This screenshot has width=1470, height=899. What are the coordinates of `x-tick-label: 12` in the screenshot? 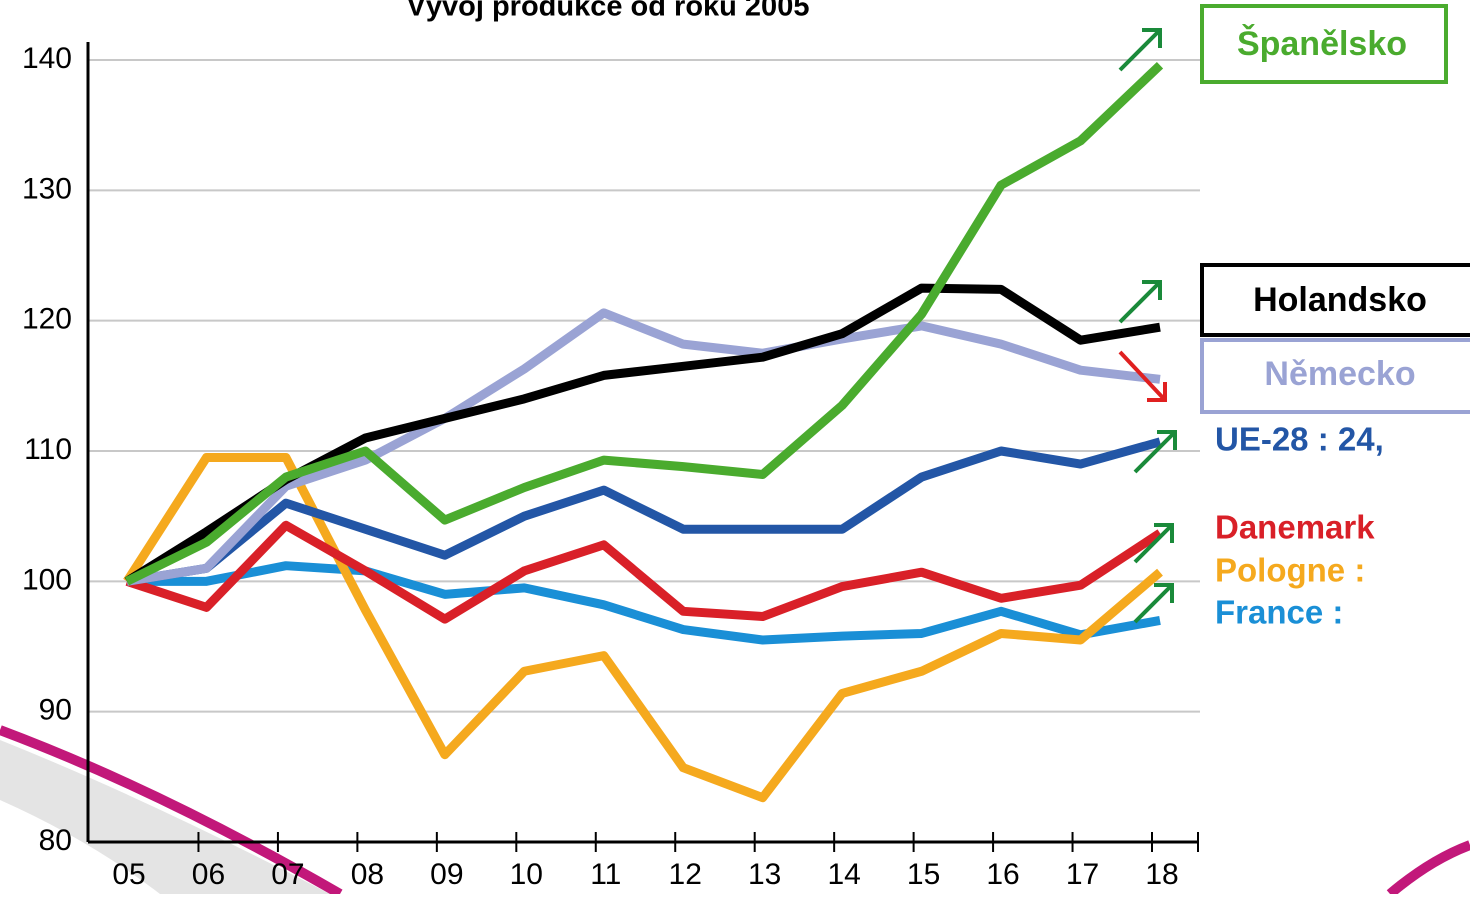 It's located at (685, 874).